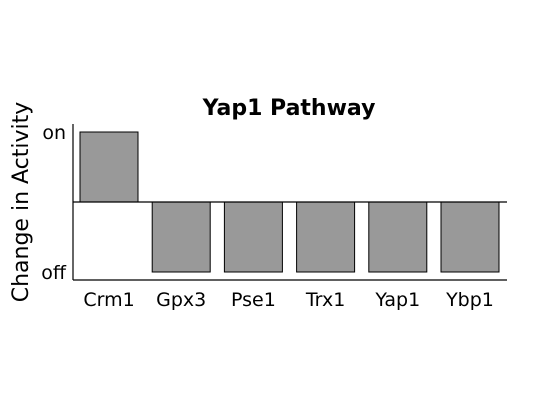 Image resolution: width=560 pixels, height=420 pixels. What do you see at coordinates (325, 300) in the screenshot?
I see `x-tick-label-trx1: Trx1` at bounding box center [325, 300].